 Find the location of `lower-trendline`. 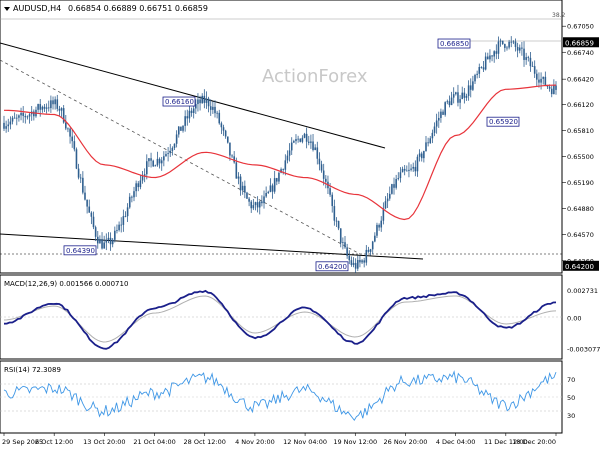

lower-trendline is located at coordinates (212, 246).